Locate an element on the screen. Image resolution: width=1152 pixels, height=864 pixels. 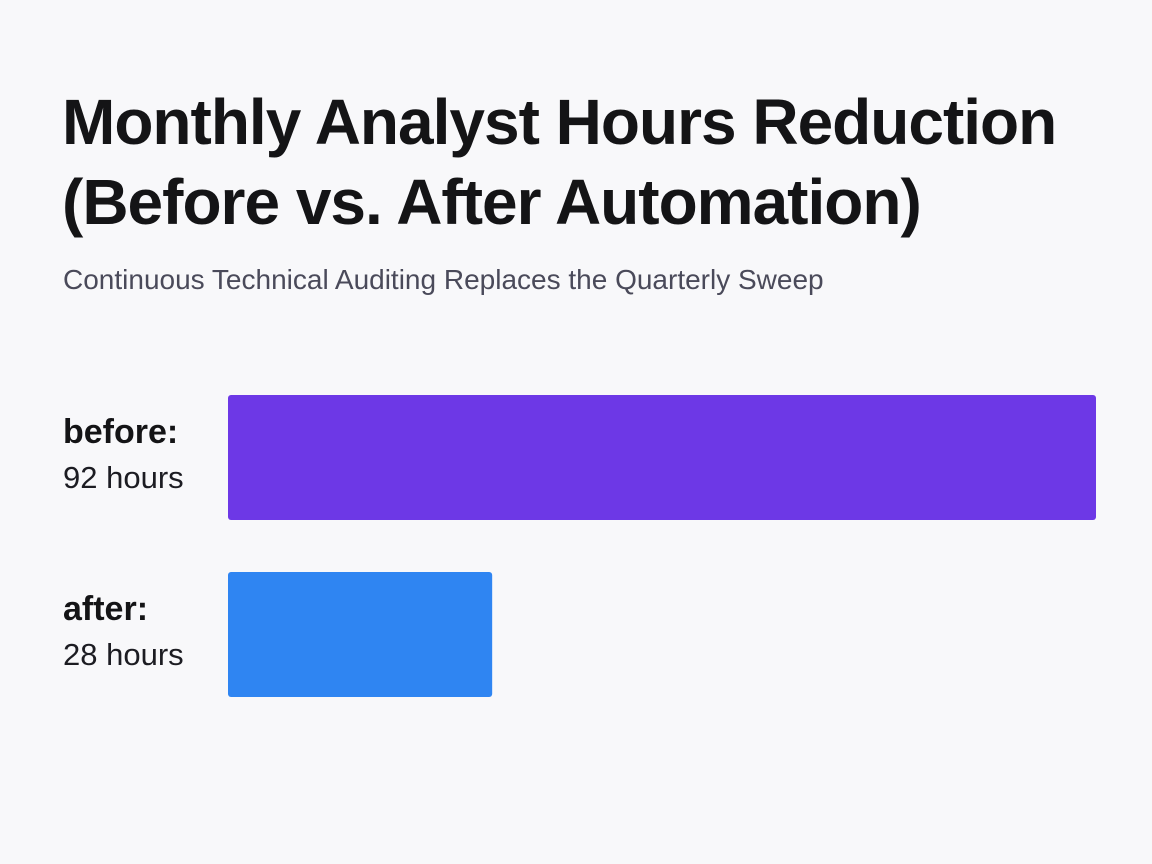
bar-after is located at coordinates (360, 634).